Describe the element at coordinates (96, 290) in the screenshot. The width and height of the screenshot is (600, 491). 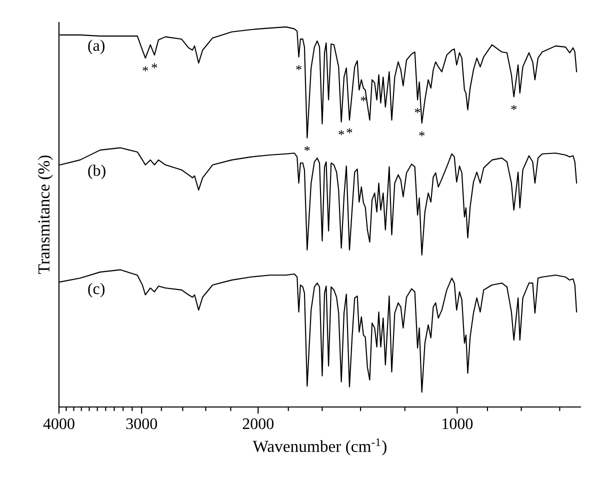
I see `series-label: (c)` at that location.